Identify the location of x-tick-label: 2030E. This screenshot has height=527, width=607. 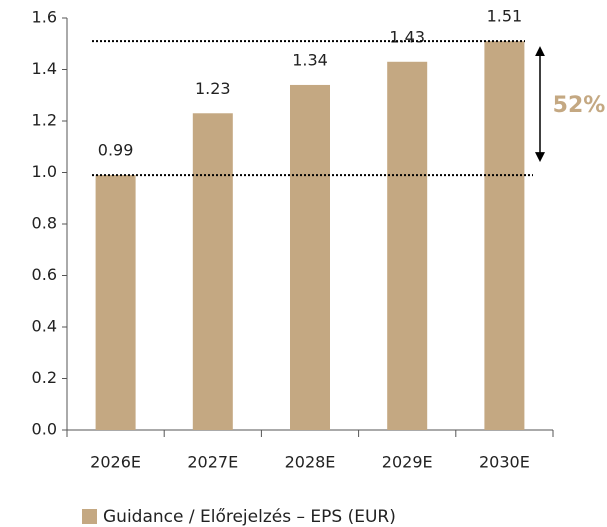
(504, 462).